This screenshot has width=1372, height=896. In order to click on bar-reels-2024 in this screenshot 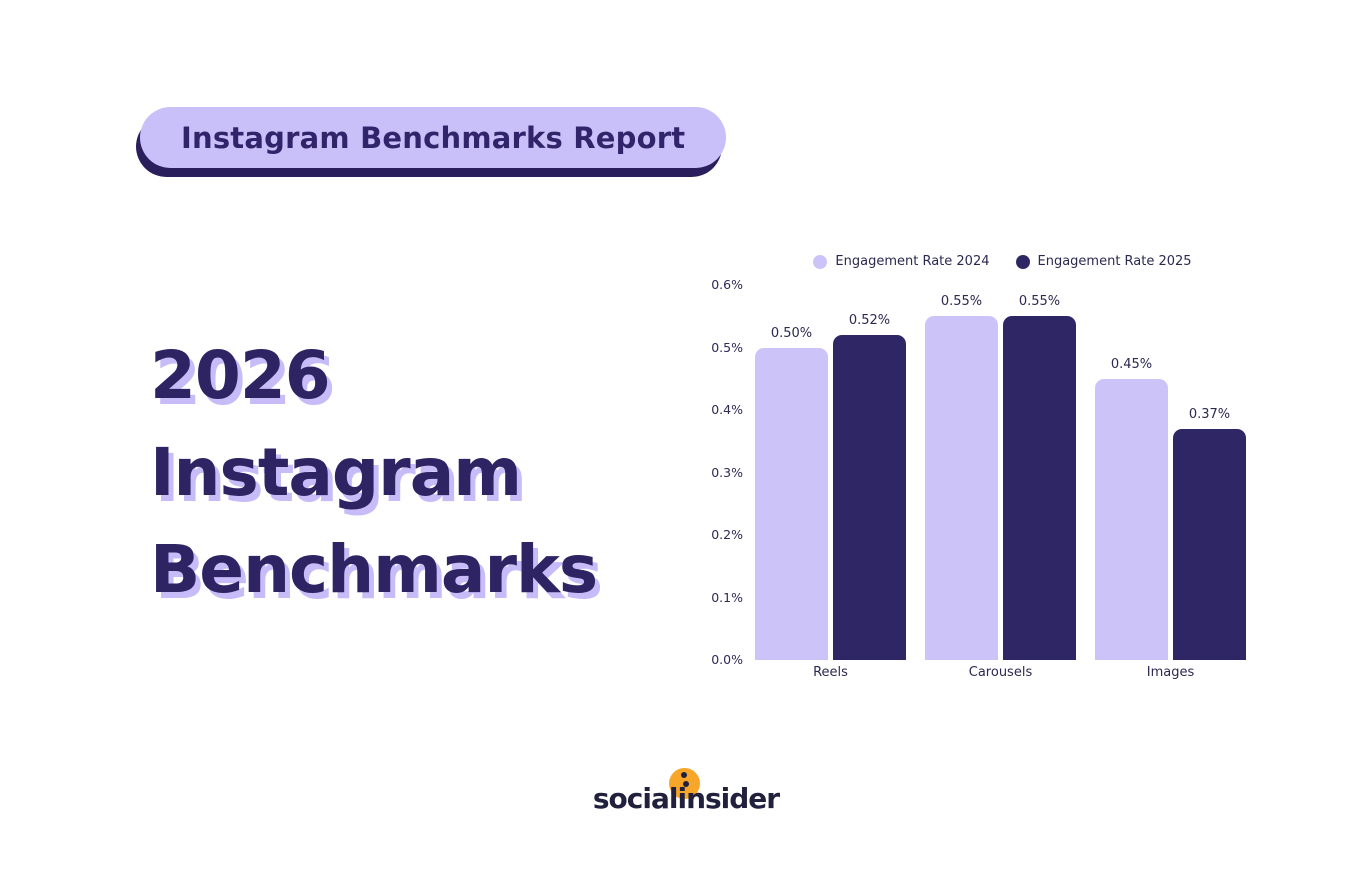, I will do `click(791, 503)`.